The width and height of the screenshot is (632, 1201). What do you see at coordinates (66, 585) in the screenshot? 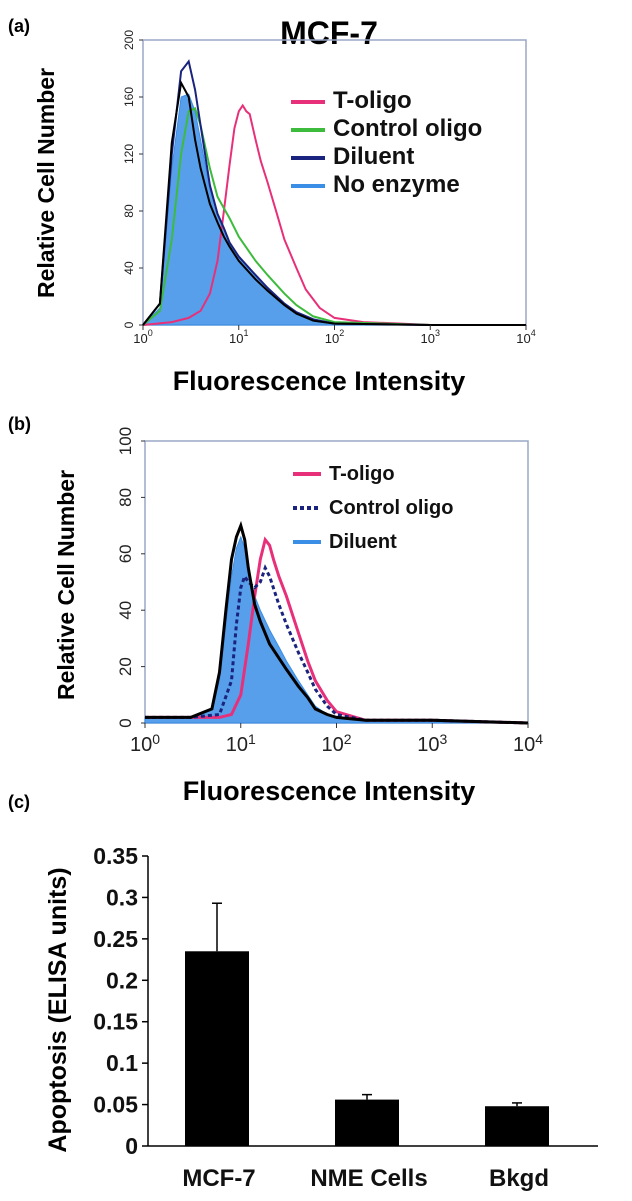
I see `y-axis-label-b: Relative Cell Number` at bounding box center [66, 585].